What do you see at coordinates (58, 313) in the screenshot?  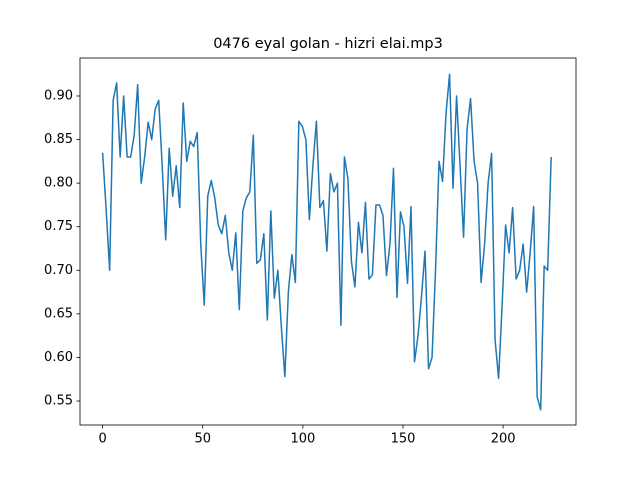 I see `y-tick-label: 0.65` at bounding box center [58, 313].